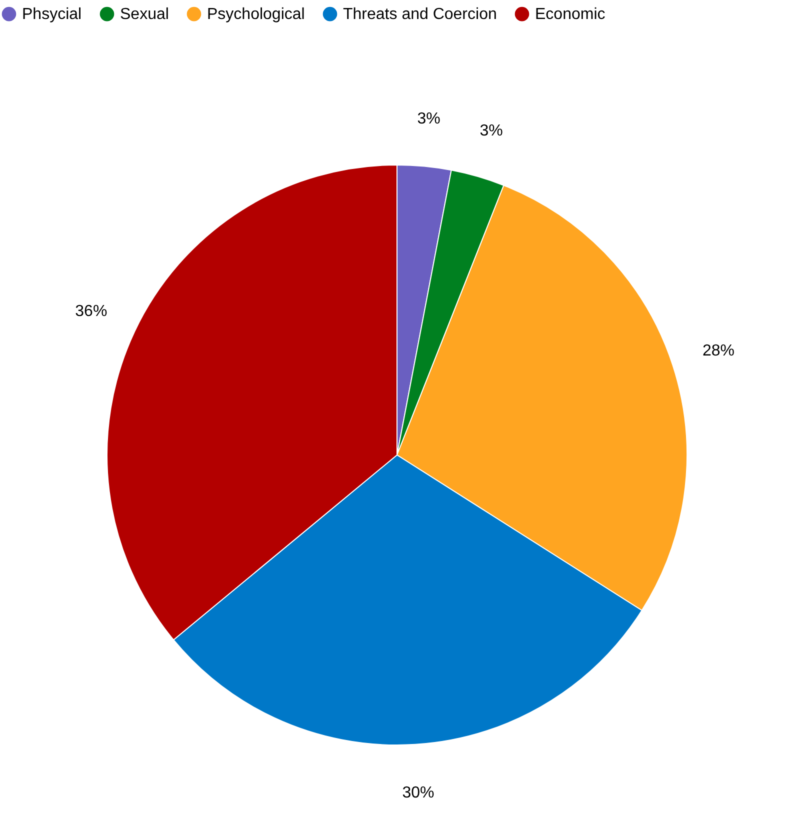 The height and width of the screenshot is (830, 794). I want to click on legend-label: Economic, so click(570, 15).